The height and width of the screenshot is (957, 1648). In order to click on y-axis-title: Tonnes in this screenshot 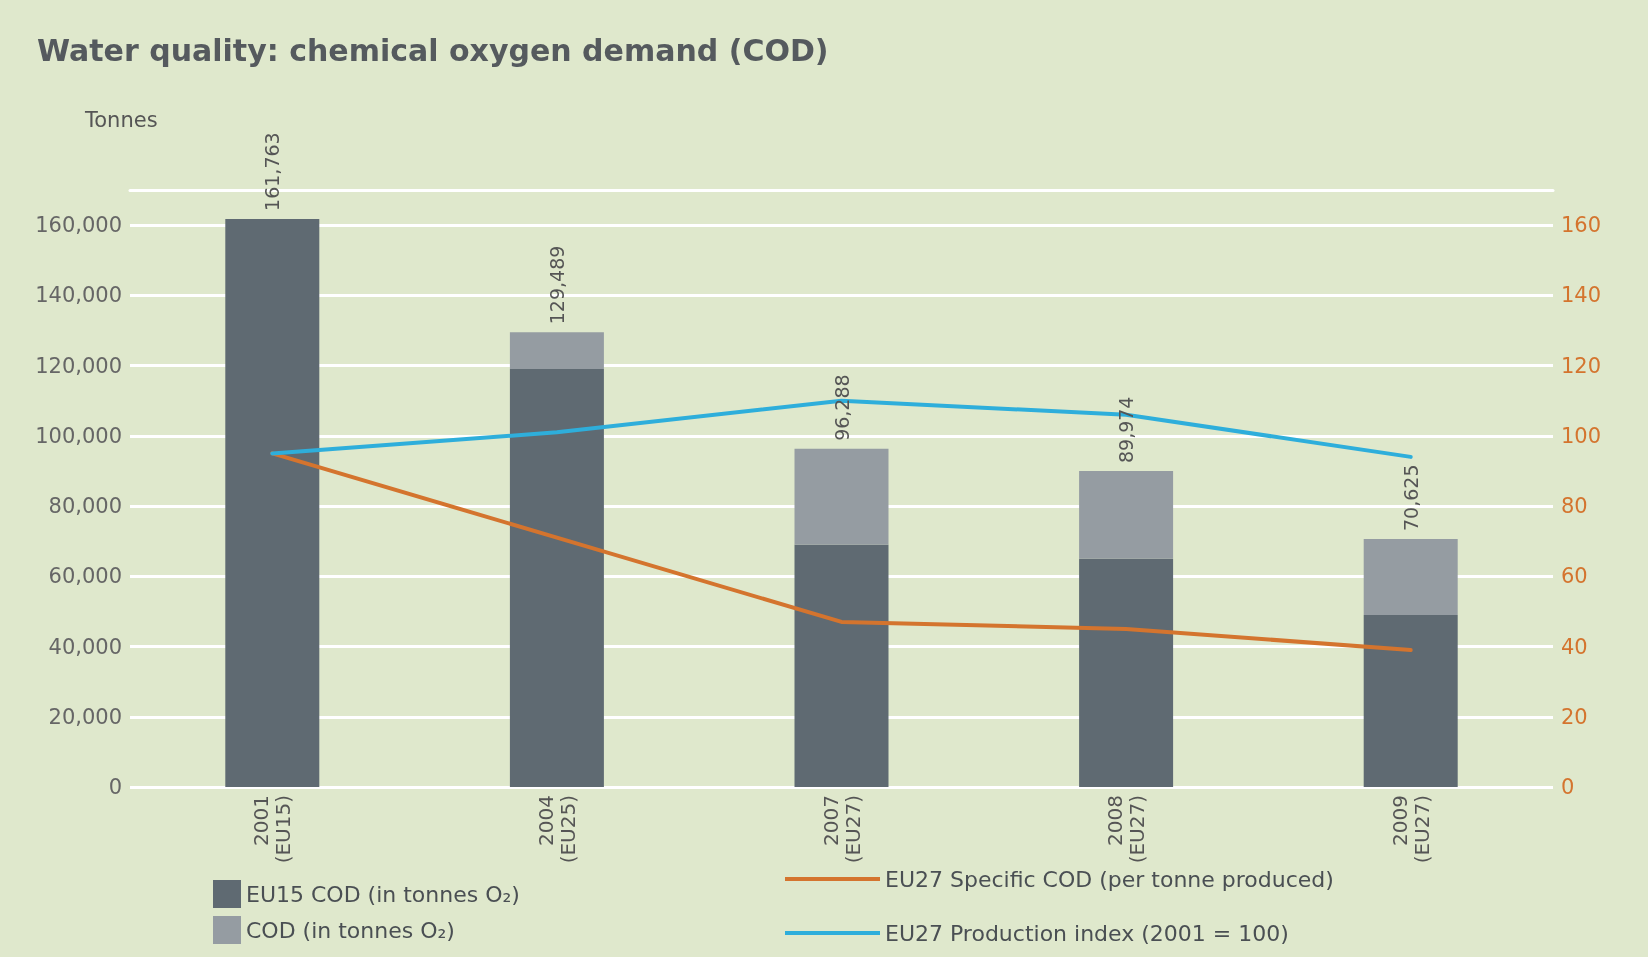, I will do `click(121, 119)`.